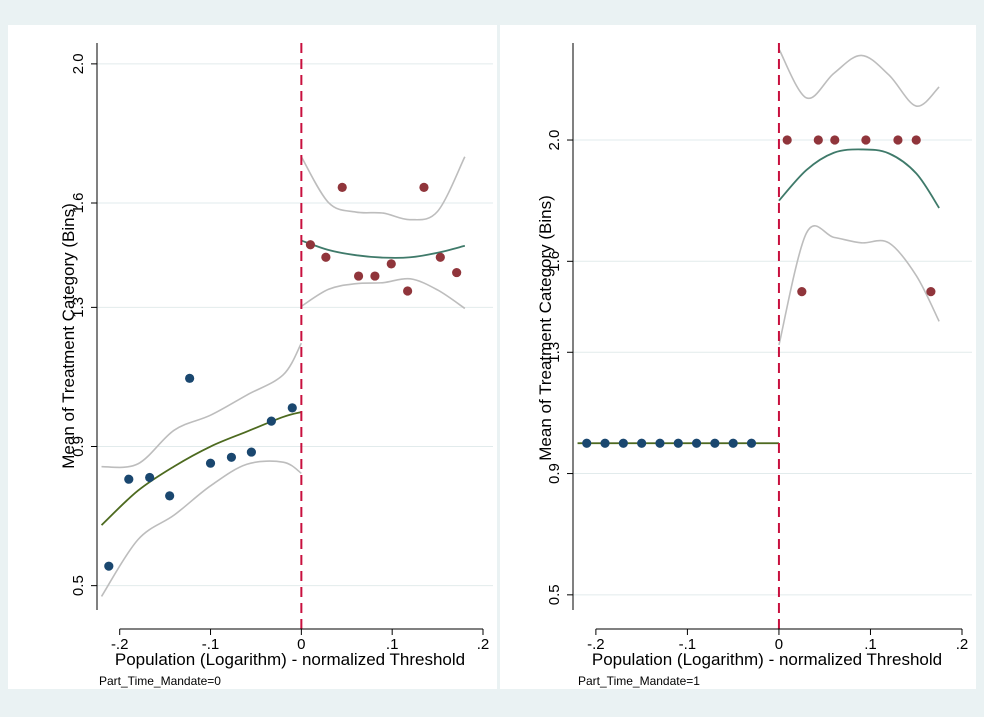  Describe the element at coordinates (202, 405) in the screenshot. I see `ci-upper-below` at that location.